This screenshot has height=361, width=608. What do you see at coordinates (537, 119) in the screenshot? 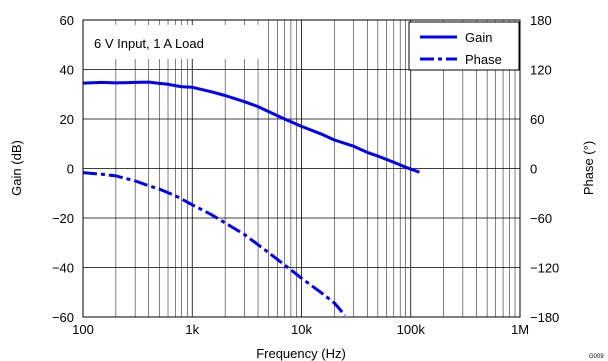
I see `y2-tick-label: 60` at bounding box center [537, 119].